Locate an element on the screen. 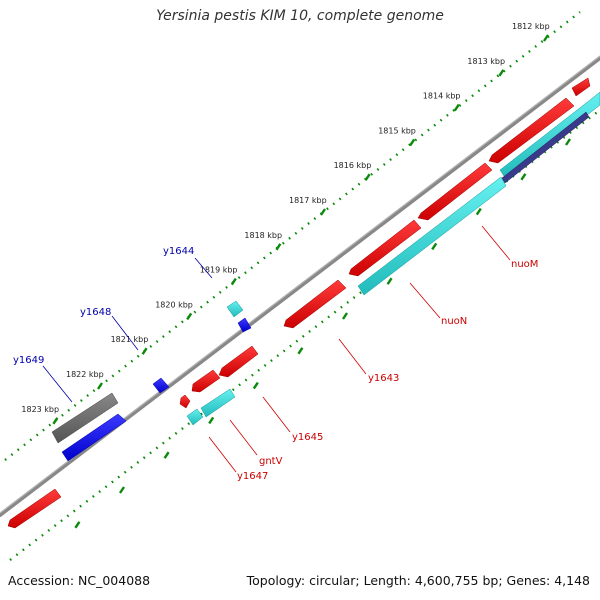  gene-y1649 is located at coordinates (85, 418).